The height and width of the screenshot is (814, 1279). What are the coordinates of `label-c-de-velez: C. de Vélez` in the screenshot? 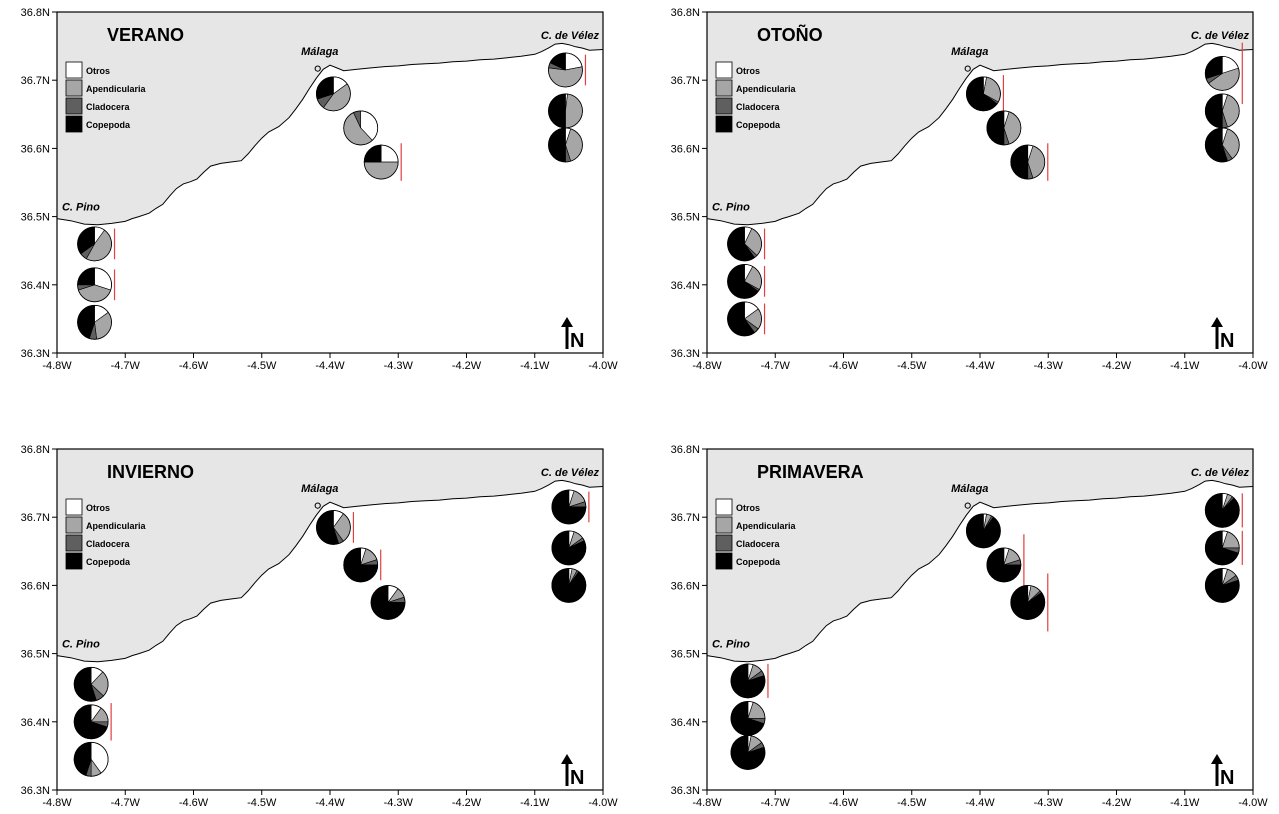 It's located at (1220, 473).